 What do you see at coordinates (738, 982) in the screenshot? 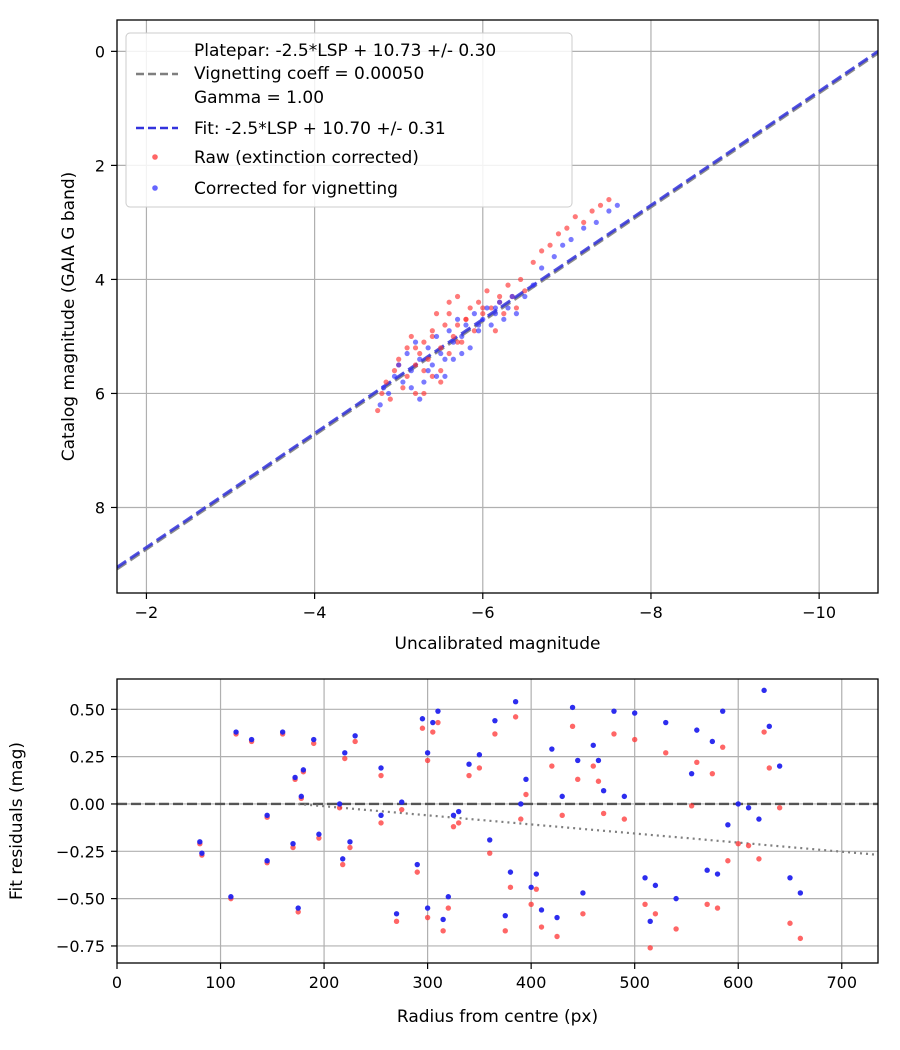
I see `residuals-x-tick-label: 600` at bounding box center [738, 982].